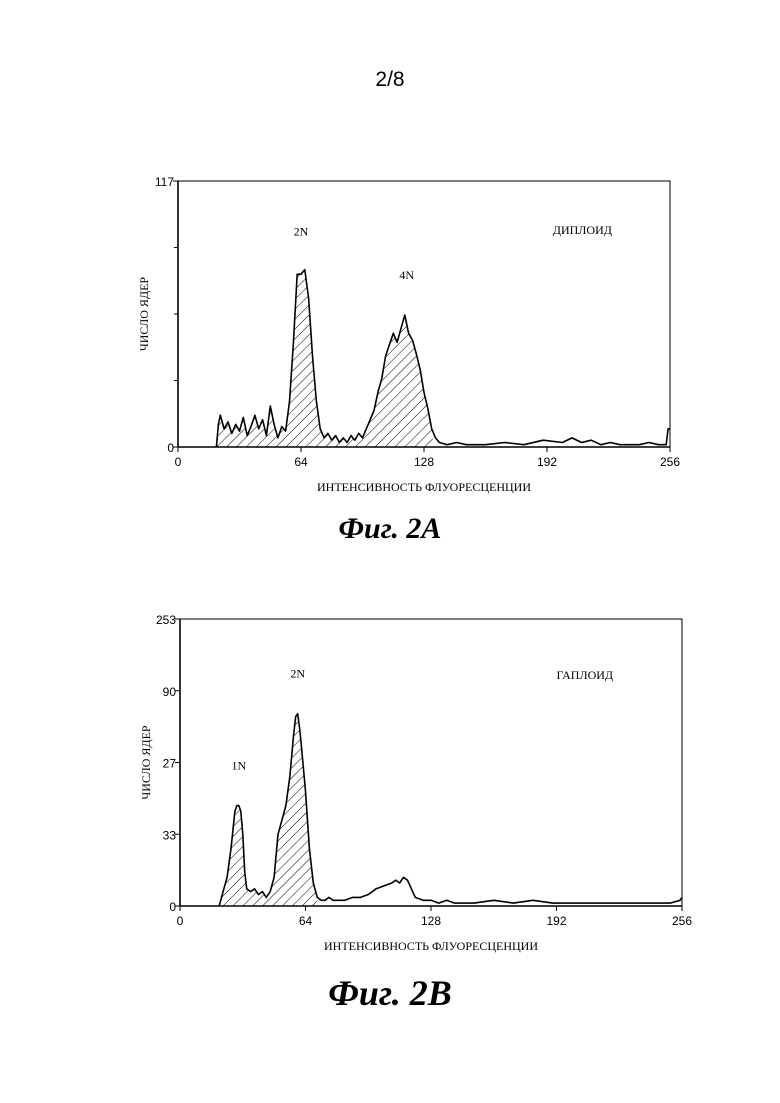  I want to click on ploidy-label: ГАПЛОИД, so click(585, 675).